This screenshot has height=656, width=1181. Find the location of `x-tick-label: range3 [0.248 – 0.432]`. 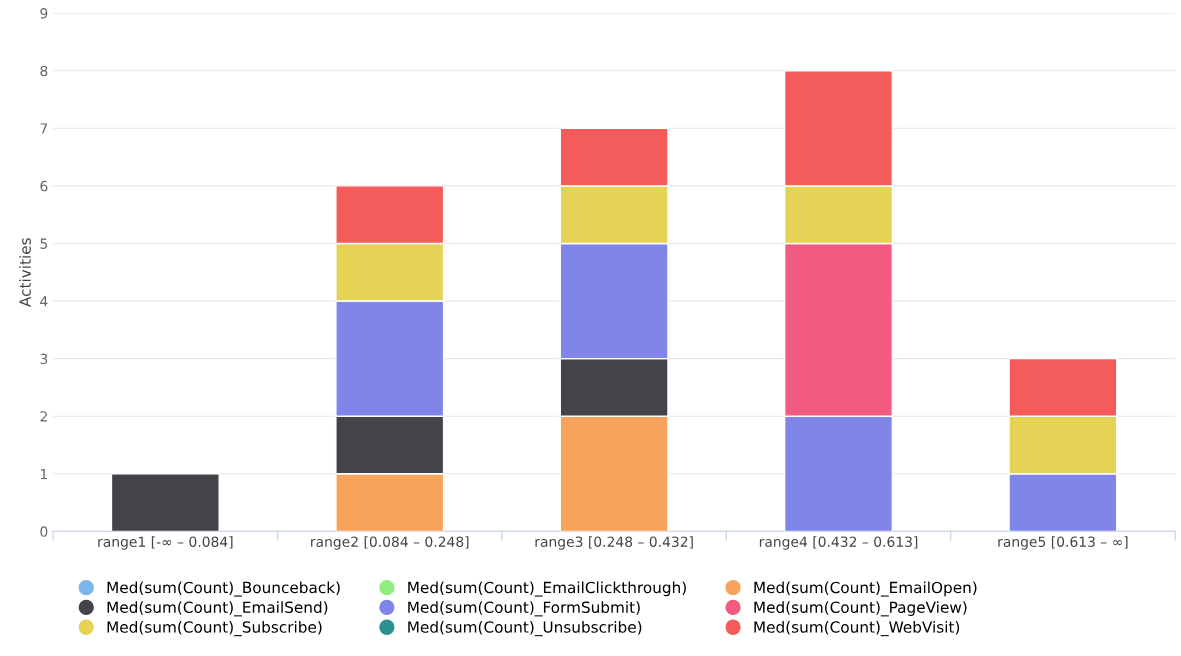

x-tick-label: range3 [0.248 – 0.432] is located at coordinates (614, 543).